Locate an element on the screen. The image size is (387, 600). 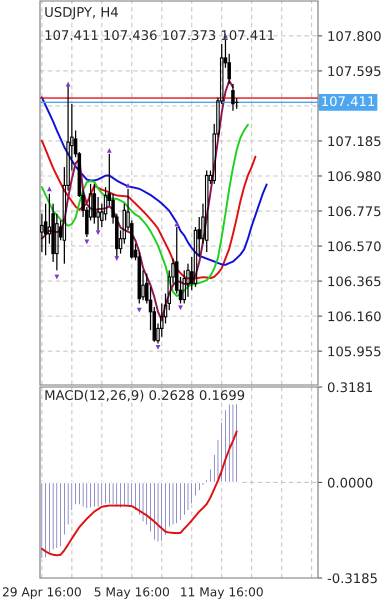
y-tick-label: 106.570 is located at coordinates (354, 246).